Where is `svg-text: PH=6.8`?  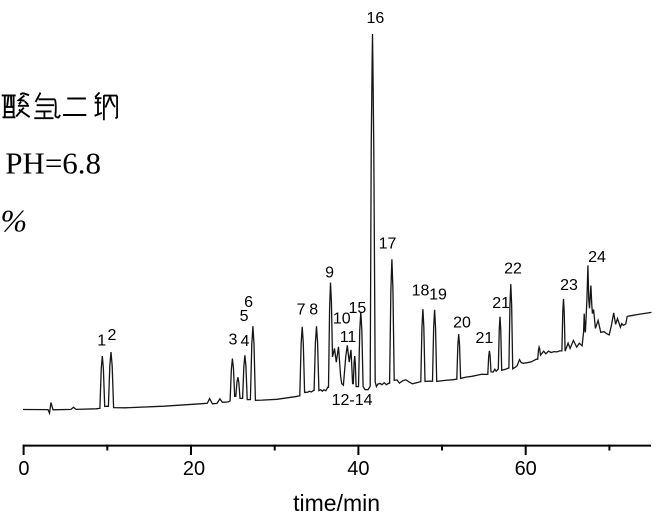 svg-text: PH=6.8 is located at coordinates (53, 162).